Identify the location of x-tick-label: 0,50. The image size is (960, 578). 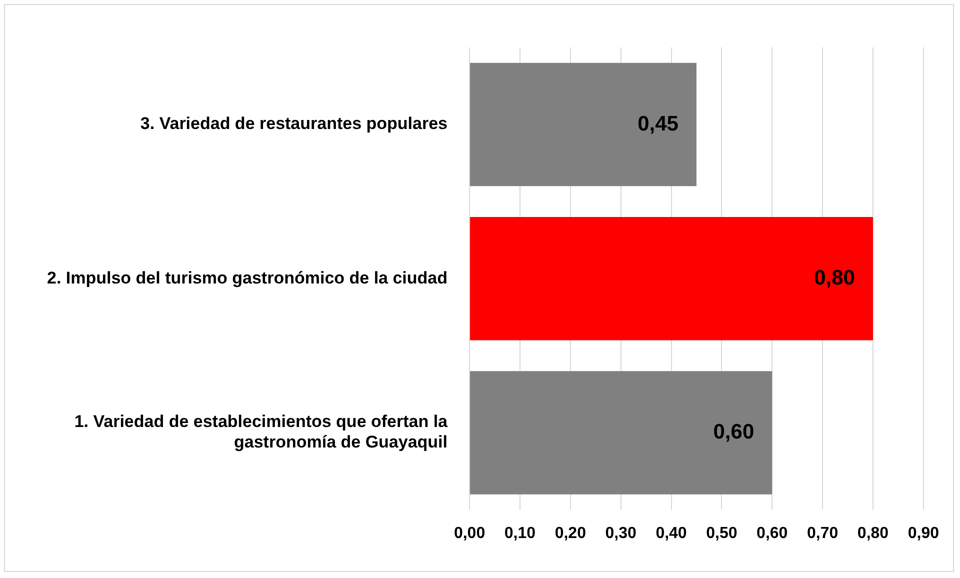
(722, 533).